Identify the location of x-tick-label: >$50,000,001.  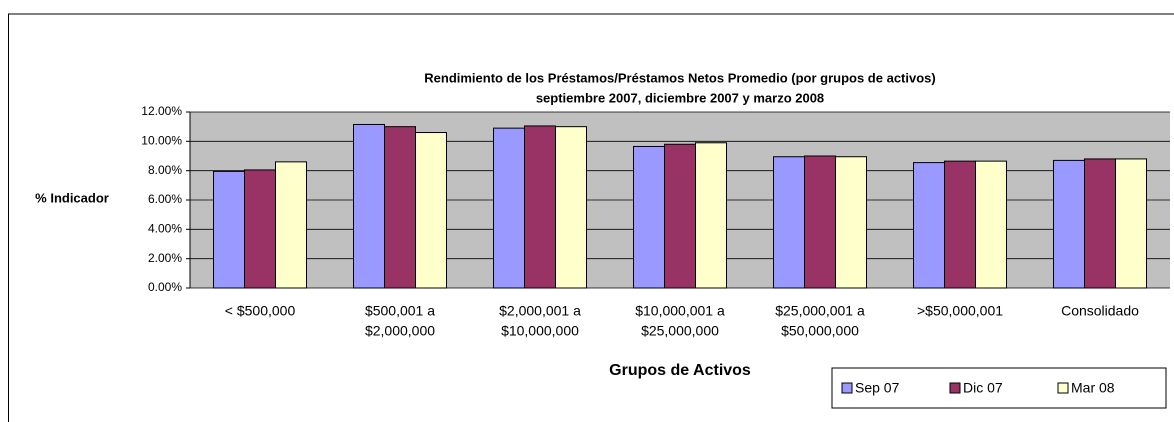
(960, 311).